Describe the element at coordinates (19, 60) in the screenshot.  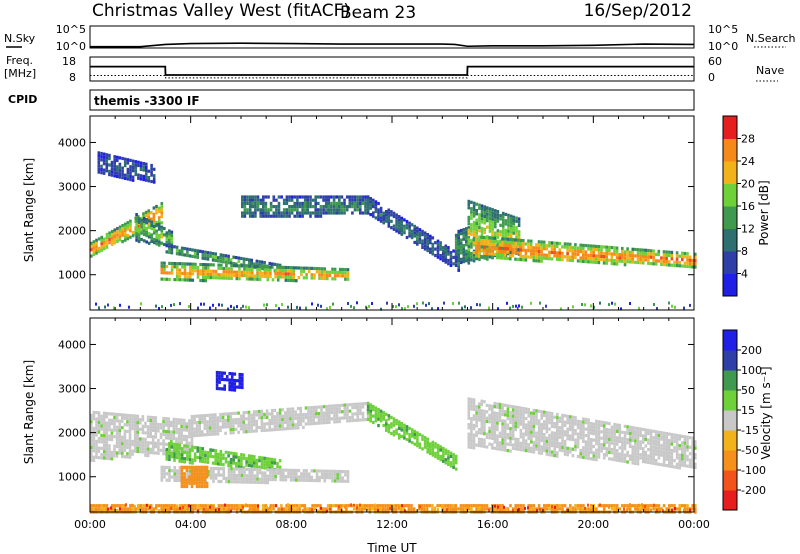
I see `freq-label: Freq.` at that location.